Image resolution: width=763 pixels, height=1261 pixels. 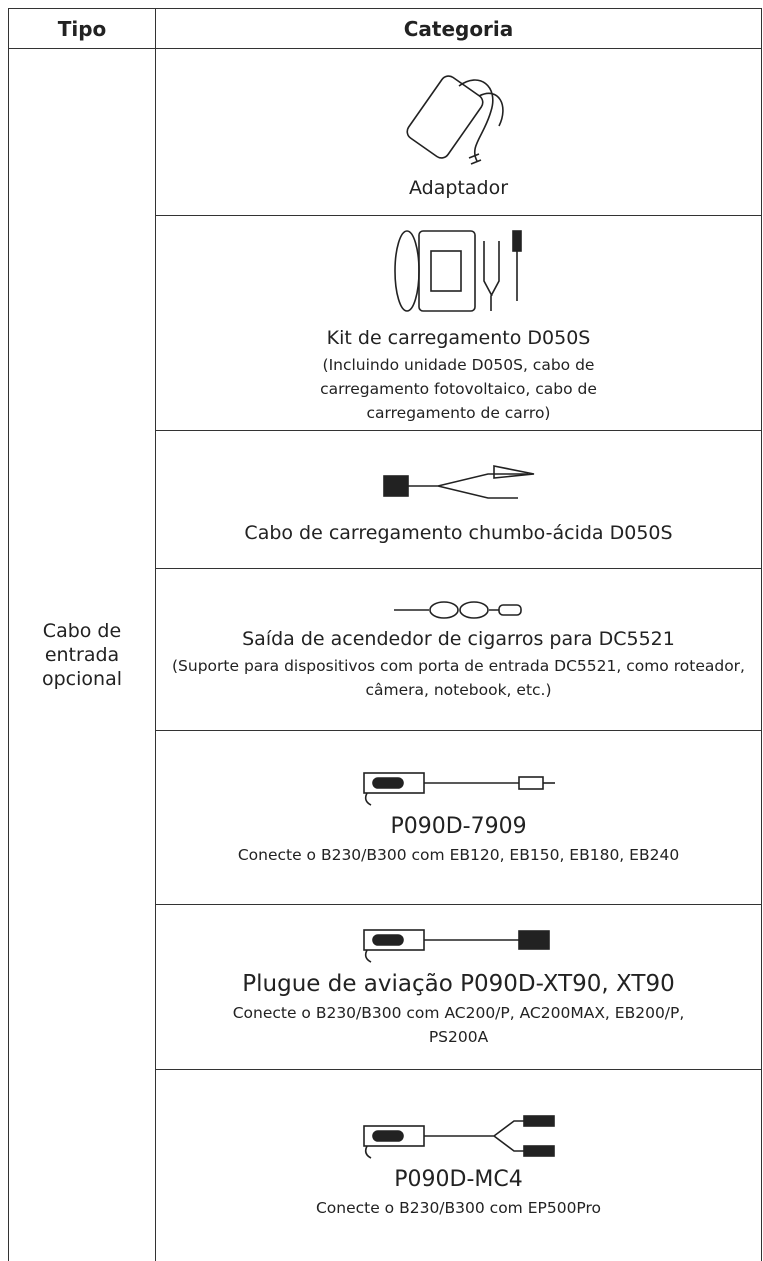 I want to click on row-note: Conecte o B230/B300 com EP500Pro, so click(x=458, y=1208).